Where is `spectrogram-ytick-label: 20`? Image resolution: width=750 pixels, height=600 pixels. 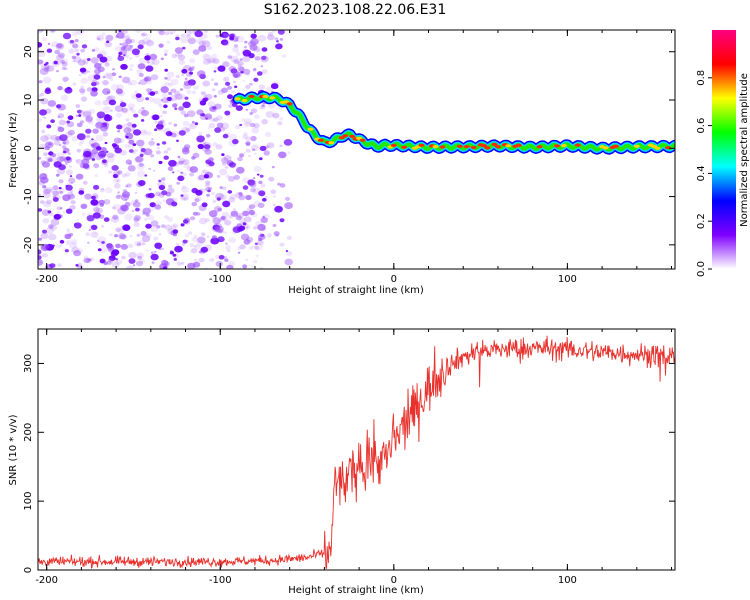 spectrogram-ytick-label: 20 is located at coordinates (28, 51).